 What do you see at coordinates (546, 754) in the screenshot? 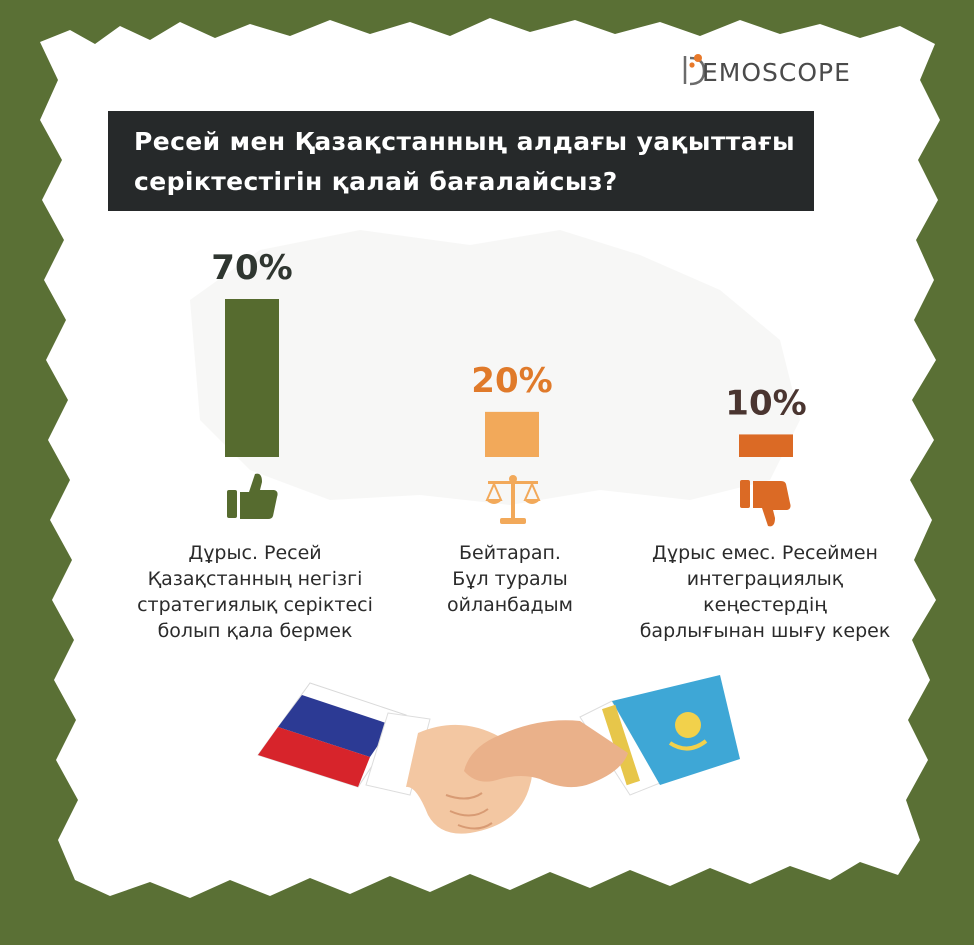
I see `right-hand` at bounding box center [546, 754].